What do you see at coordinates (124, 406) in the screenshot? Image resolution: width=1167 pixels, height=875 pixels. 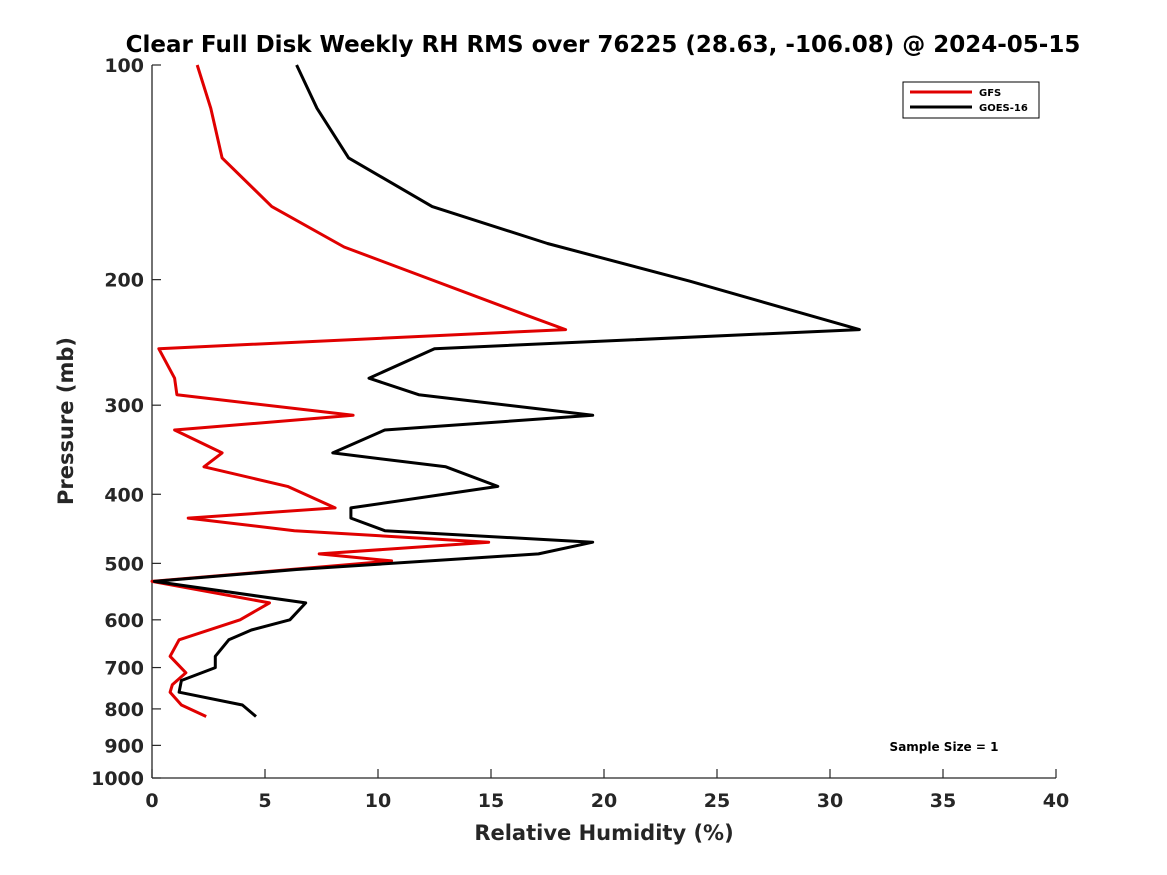 I see `y-tick-label: 300` at bounding box center [124, 406].